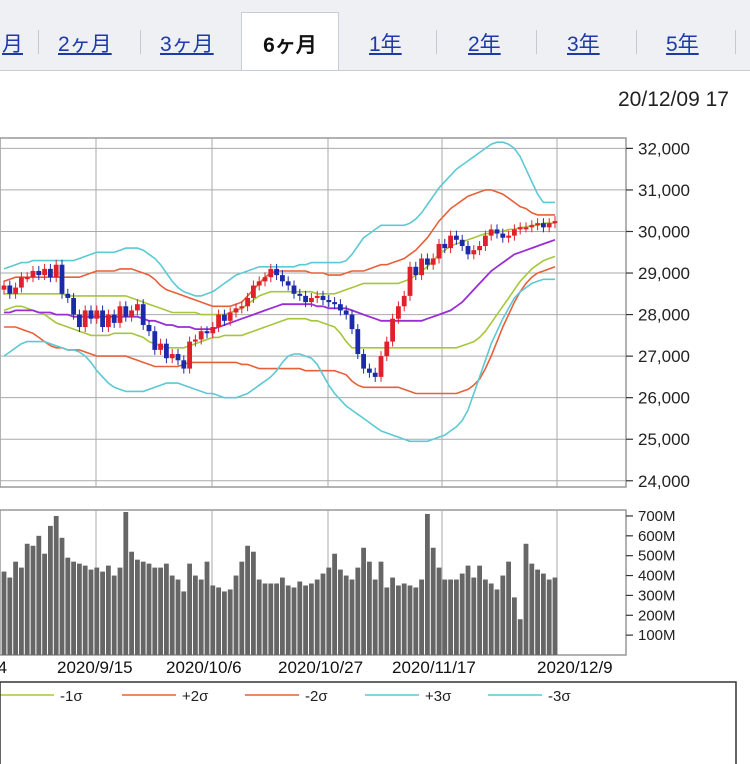 This screenshot has width=750, height=764. What do you see at coordinates (290, 41) in the screenshot?
I see `tab-6-months: 6ヶ月` at bounding box center [290, 41].